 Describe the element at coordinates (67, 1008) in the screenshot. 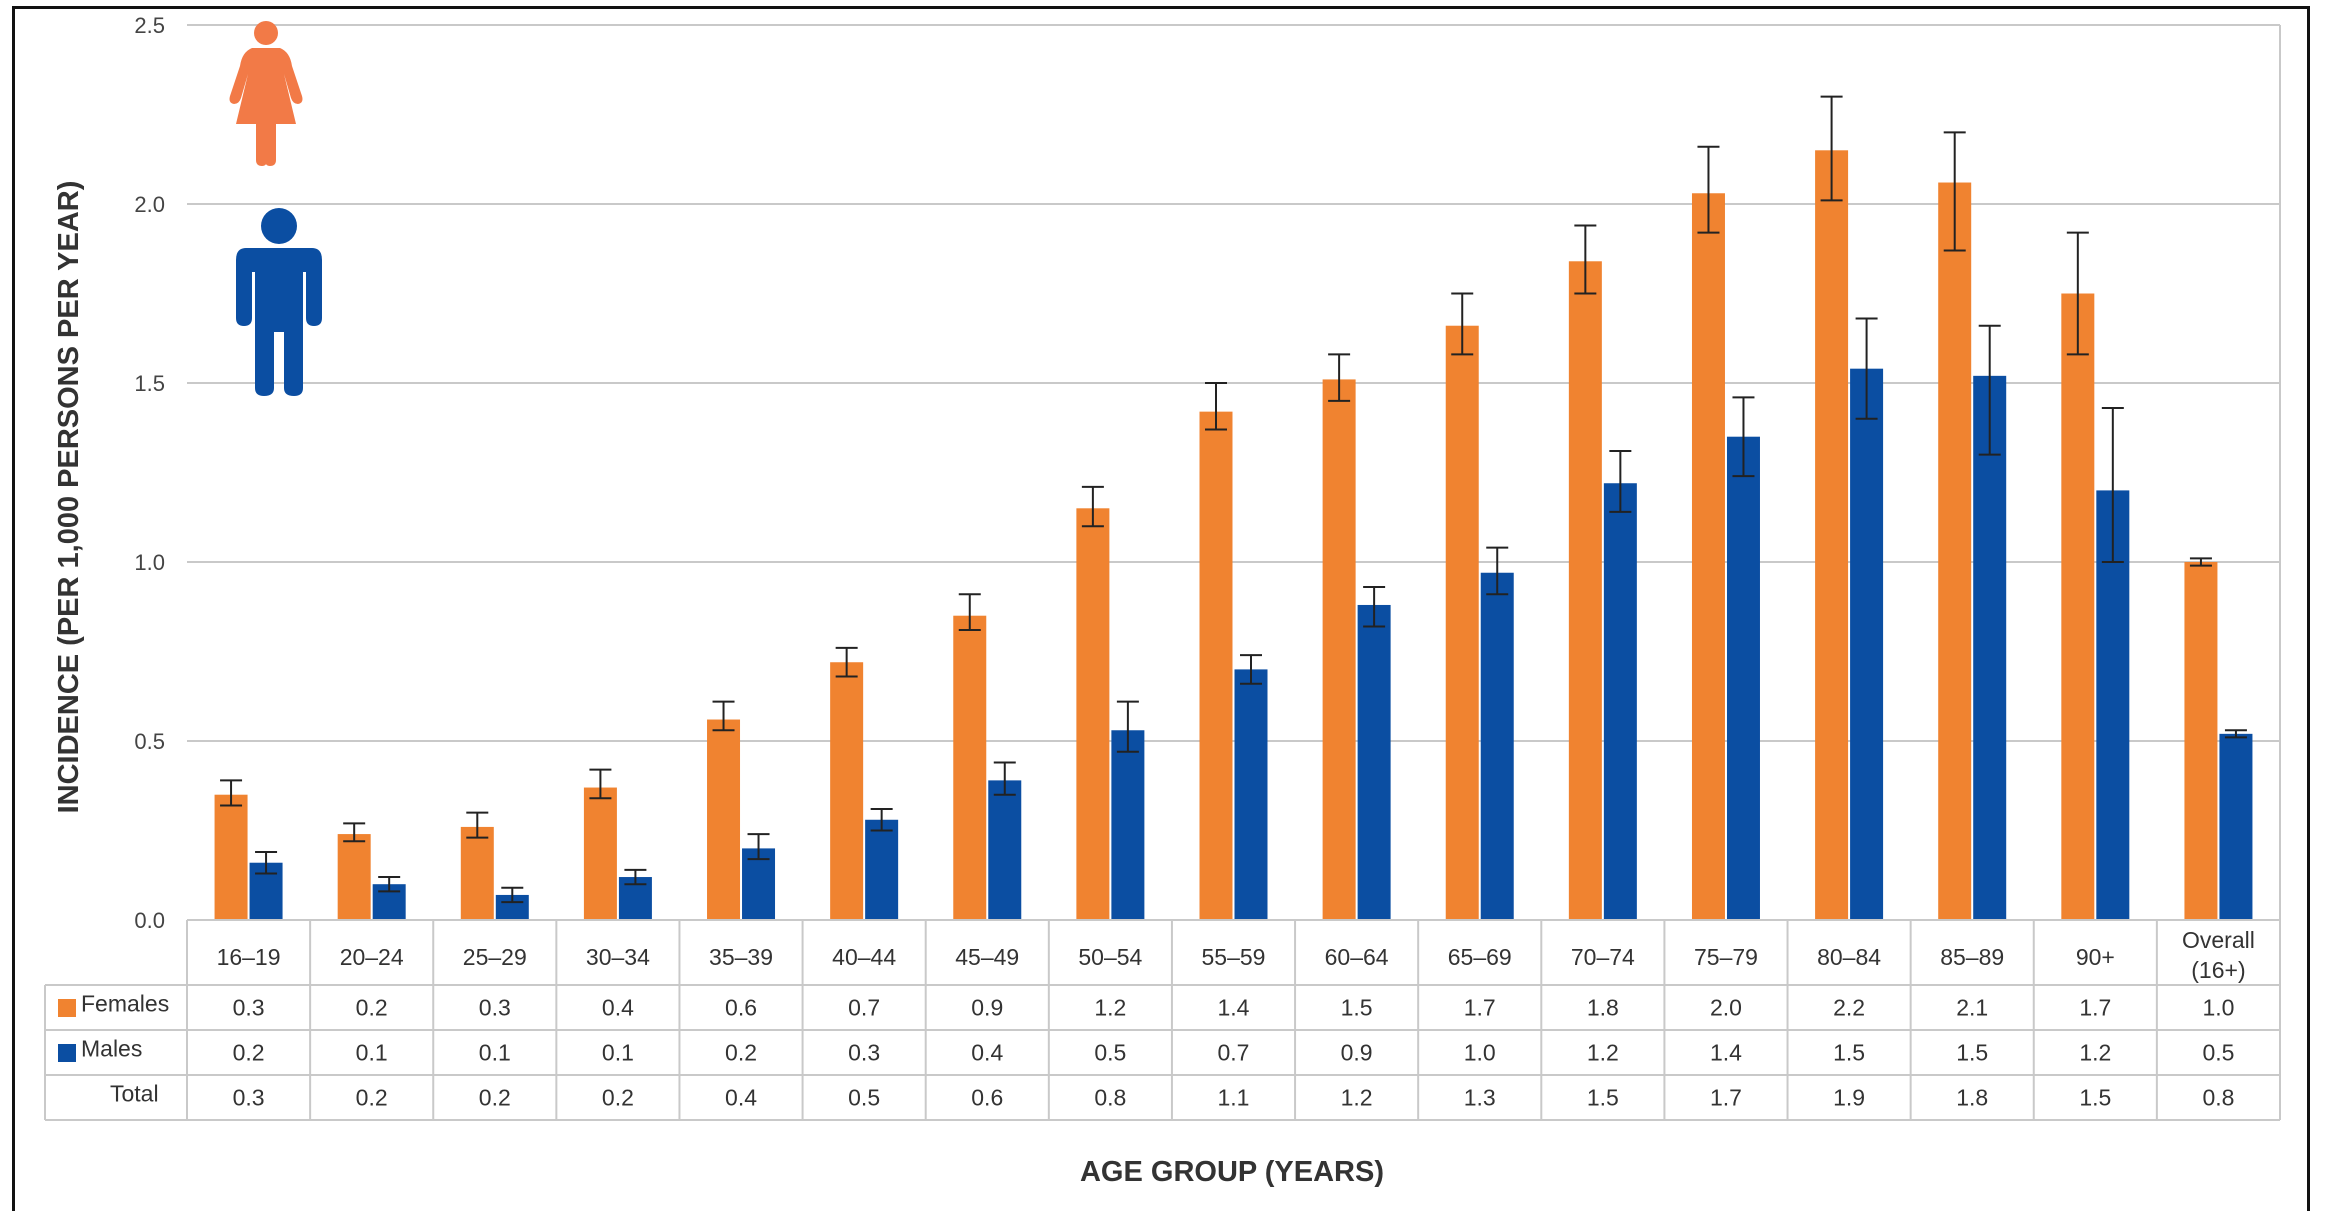

I see `legend-swatch-females` at that location.